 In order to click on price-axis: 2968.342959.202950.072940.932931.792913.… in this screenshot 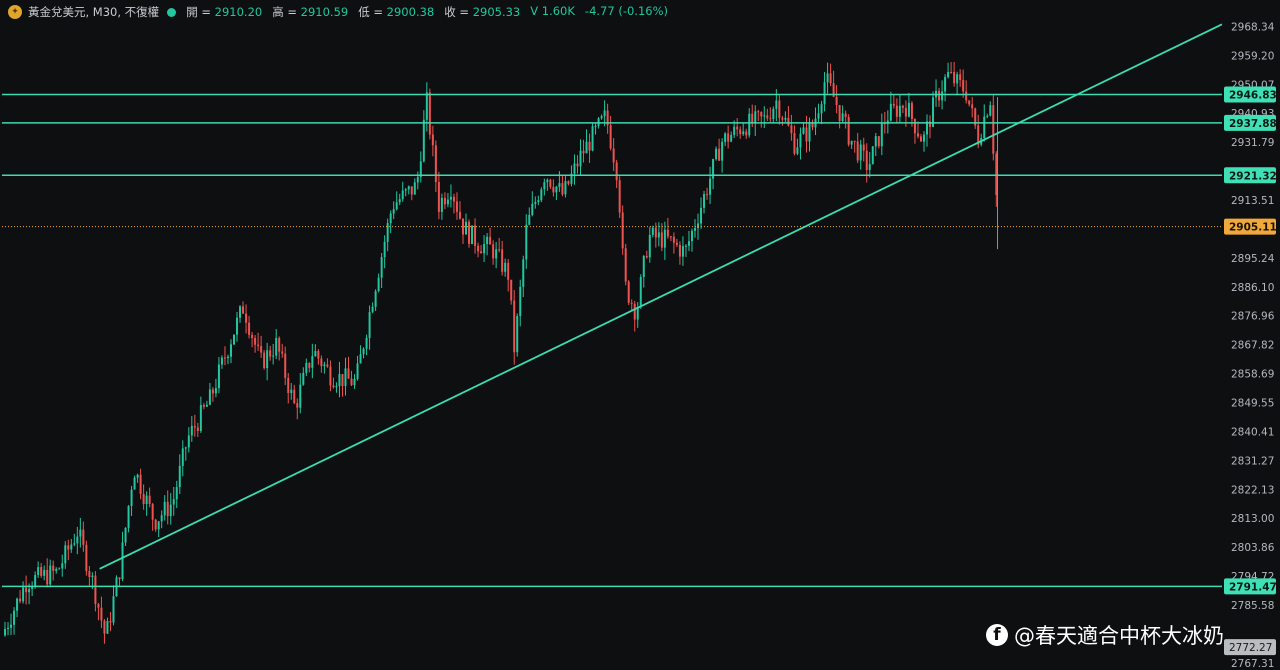, I will do `click(1251, 335)`.